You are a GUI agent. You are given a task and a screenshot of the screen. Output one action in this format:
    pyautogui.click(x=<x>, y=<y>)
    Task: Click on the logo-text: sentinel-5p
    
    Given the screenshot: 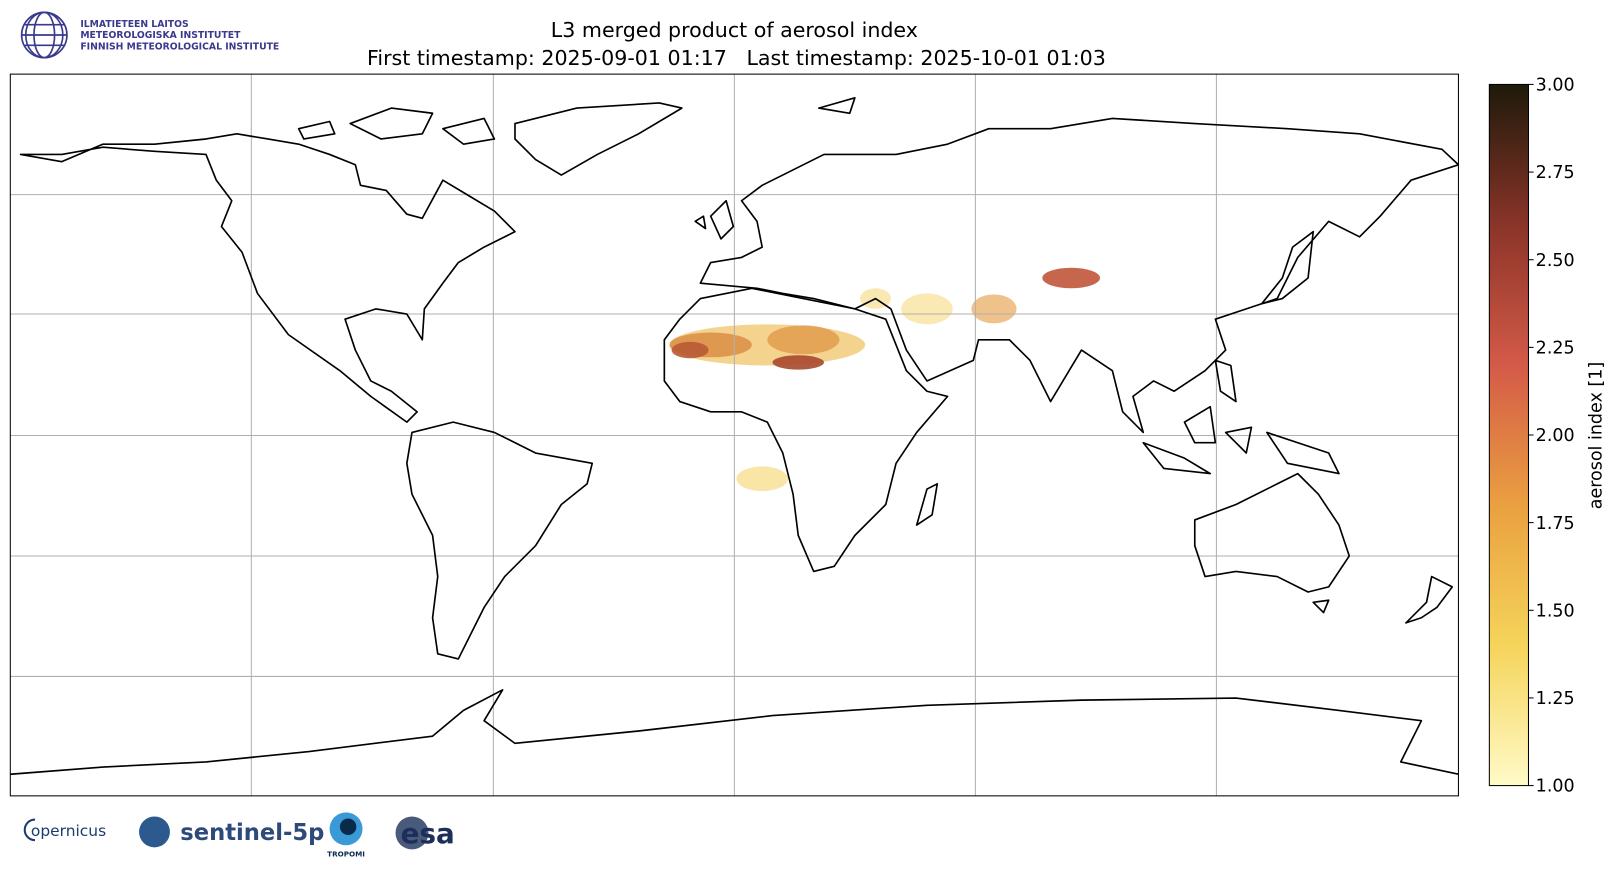 What is the action you would take?
    pyautogui.click(x=252, y=833)
    